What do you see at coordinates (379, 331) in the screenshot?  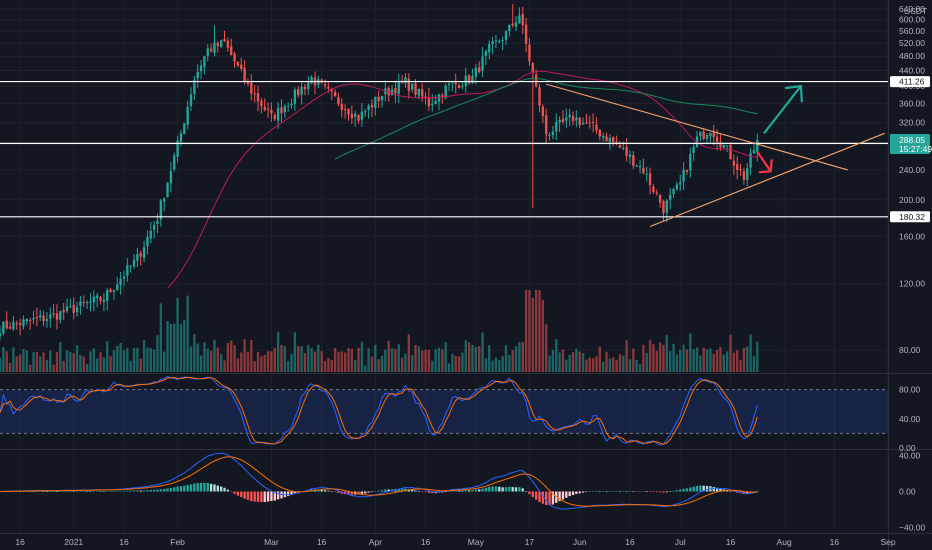 I see `volume-bars` at bounding box center [379, 331].